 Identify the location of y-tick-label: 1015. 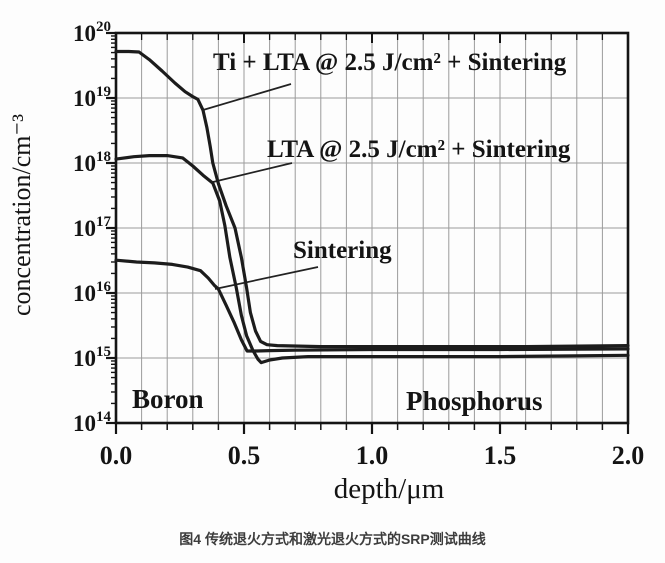
(92, 357).